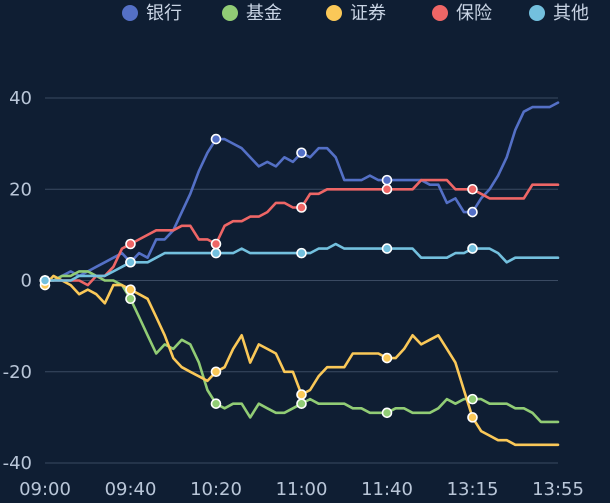 The height and width of the screenshot is (503, 610). Describe the element at coordinates (17, 463) in the screenshot. I see `y-tick-label: -40` at that location.